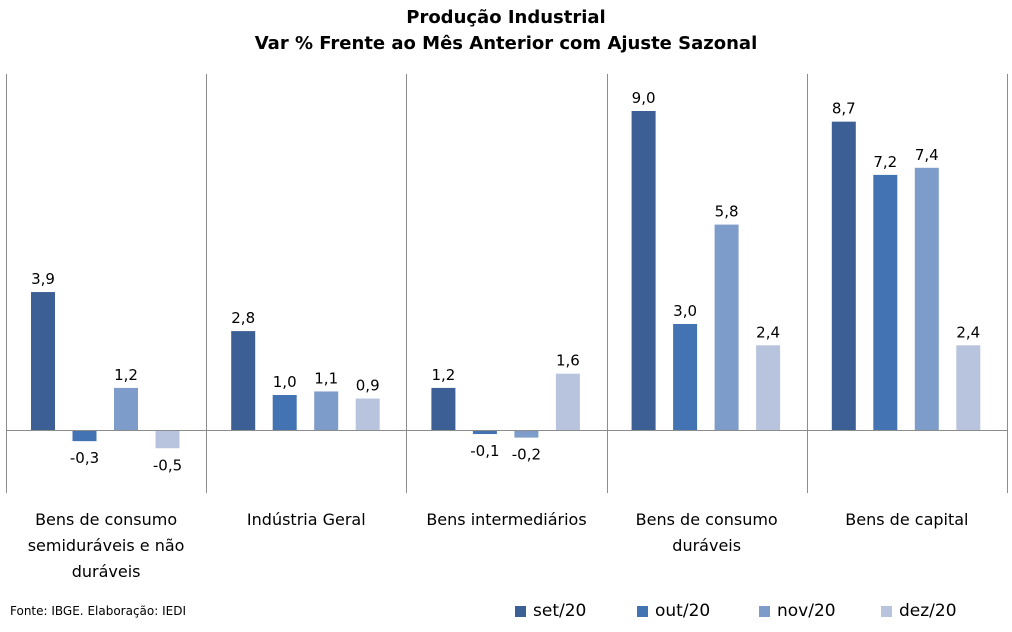 The height and width of the screenshot is (632, 1012). Describe the element at coordinates (306, 519) in the screenshot. I see `category-label: Indústria Geral` at that location.